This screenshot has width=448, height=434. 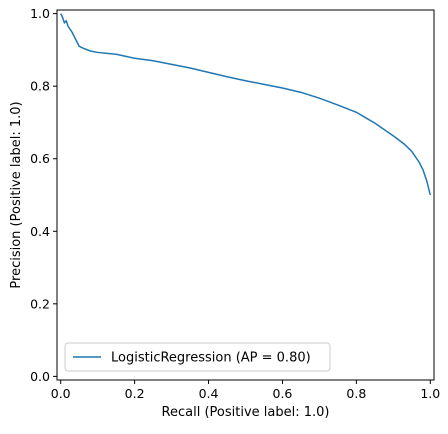 What do you see at coordinates (40, 376) in the screenshot?
I see `y-tick-label: 0.0` at bounding box center [40, 376].